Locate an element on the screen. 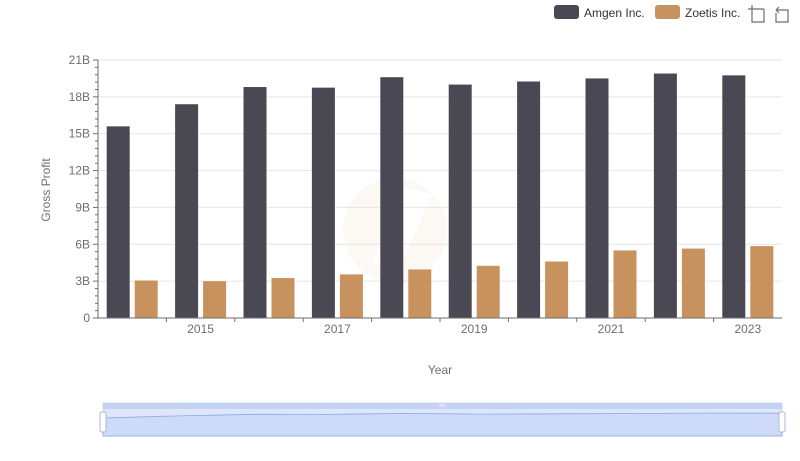 This screenshot has height=461, width=800. legend: Amgen Inc. Zoetis Inc. is located at coordinates (647, 12).